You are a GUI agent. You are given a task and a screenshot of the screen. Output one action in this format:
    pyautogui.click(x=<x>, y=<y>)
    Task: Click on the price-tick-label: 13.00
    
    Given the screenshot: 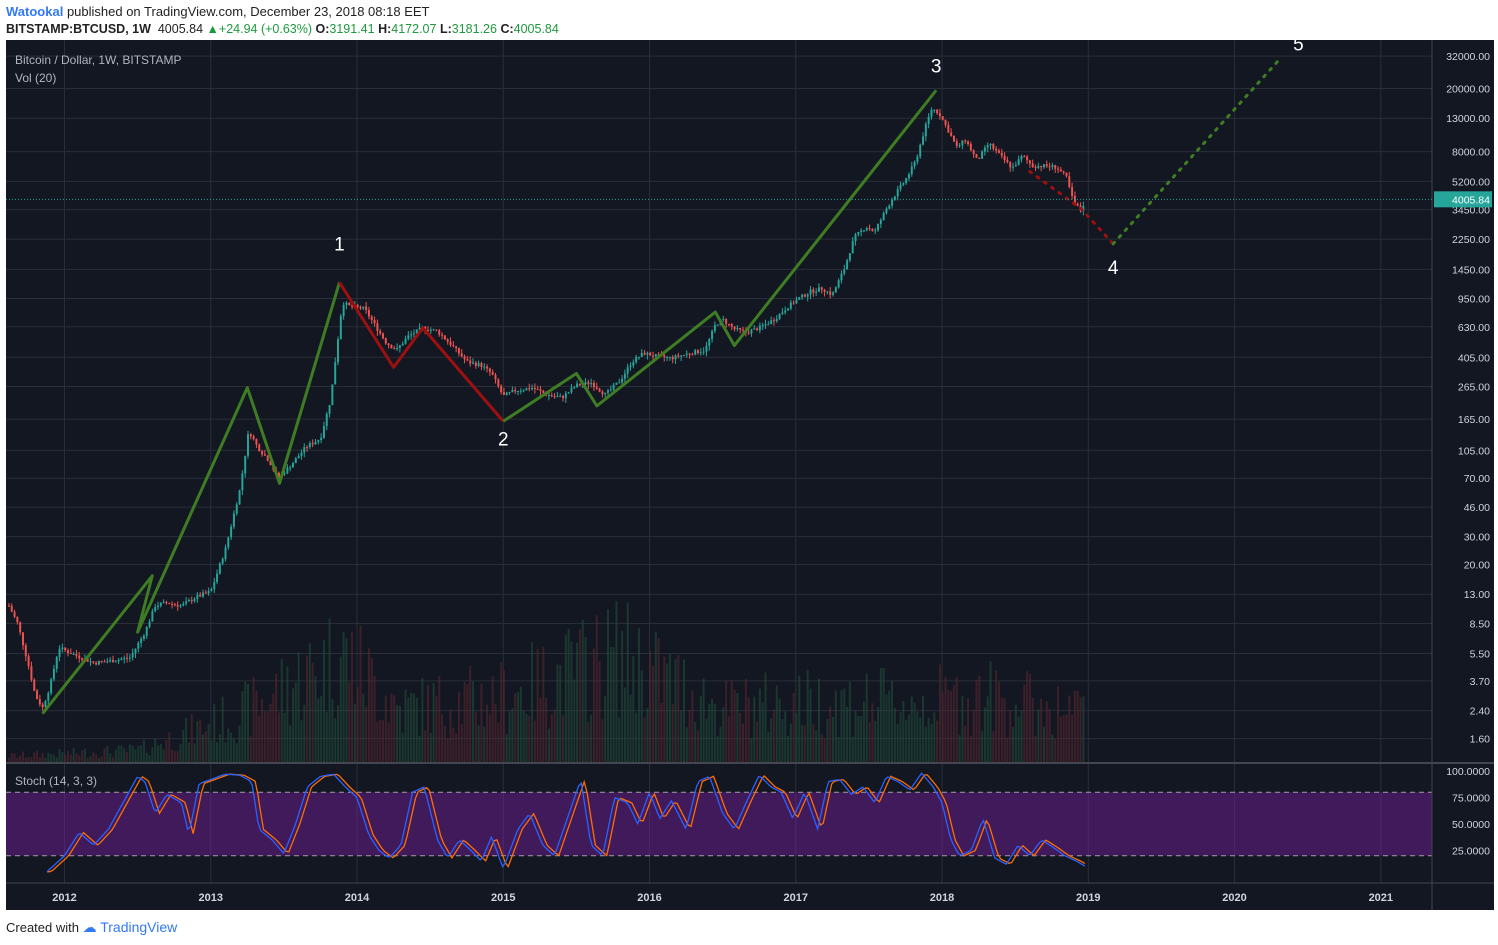 What is the action you would take?
    pyautogui.click(x=1477, y=595)
    